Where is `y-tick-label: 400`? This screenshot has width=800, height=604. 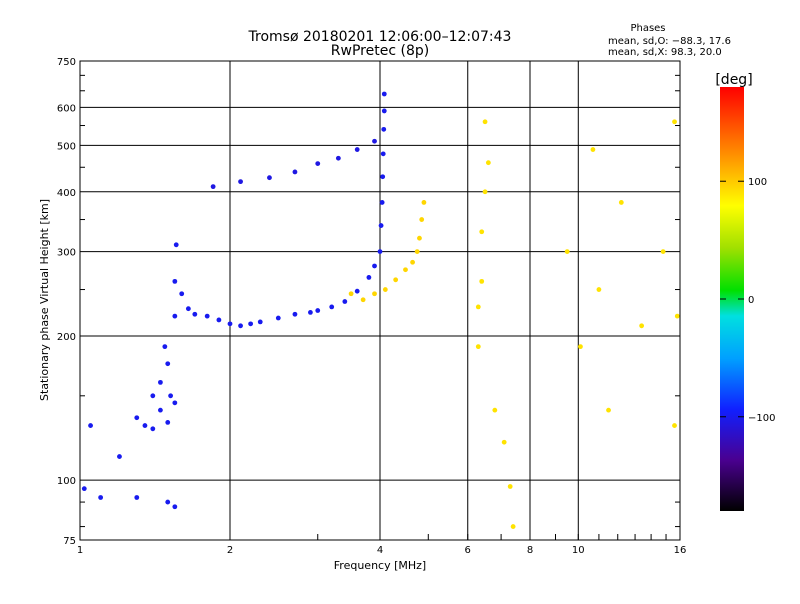
y-tick-label: 400 is located at coordinates (66, 193).